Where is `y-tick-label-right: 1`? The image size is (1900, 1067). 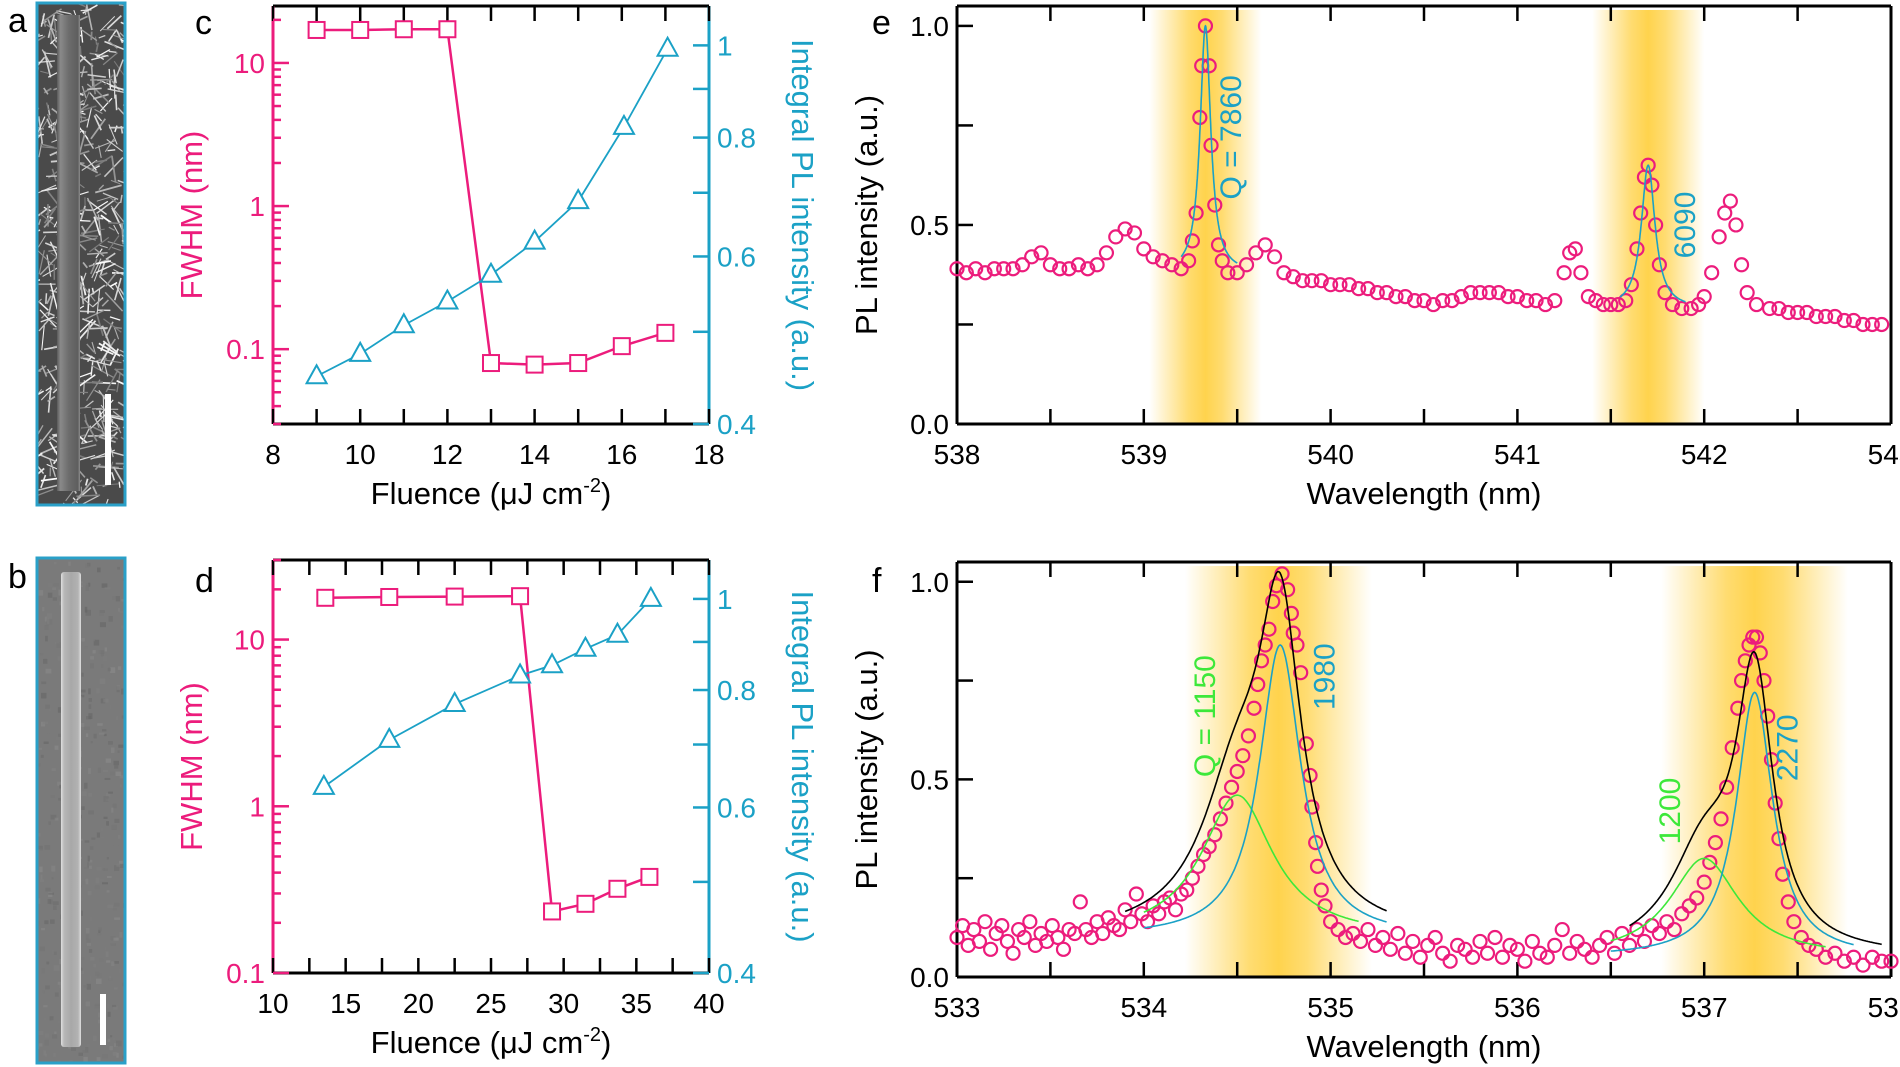
y-tick-label-right: 1 is located at coordinates (725, 45).